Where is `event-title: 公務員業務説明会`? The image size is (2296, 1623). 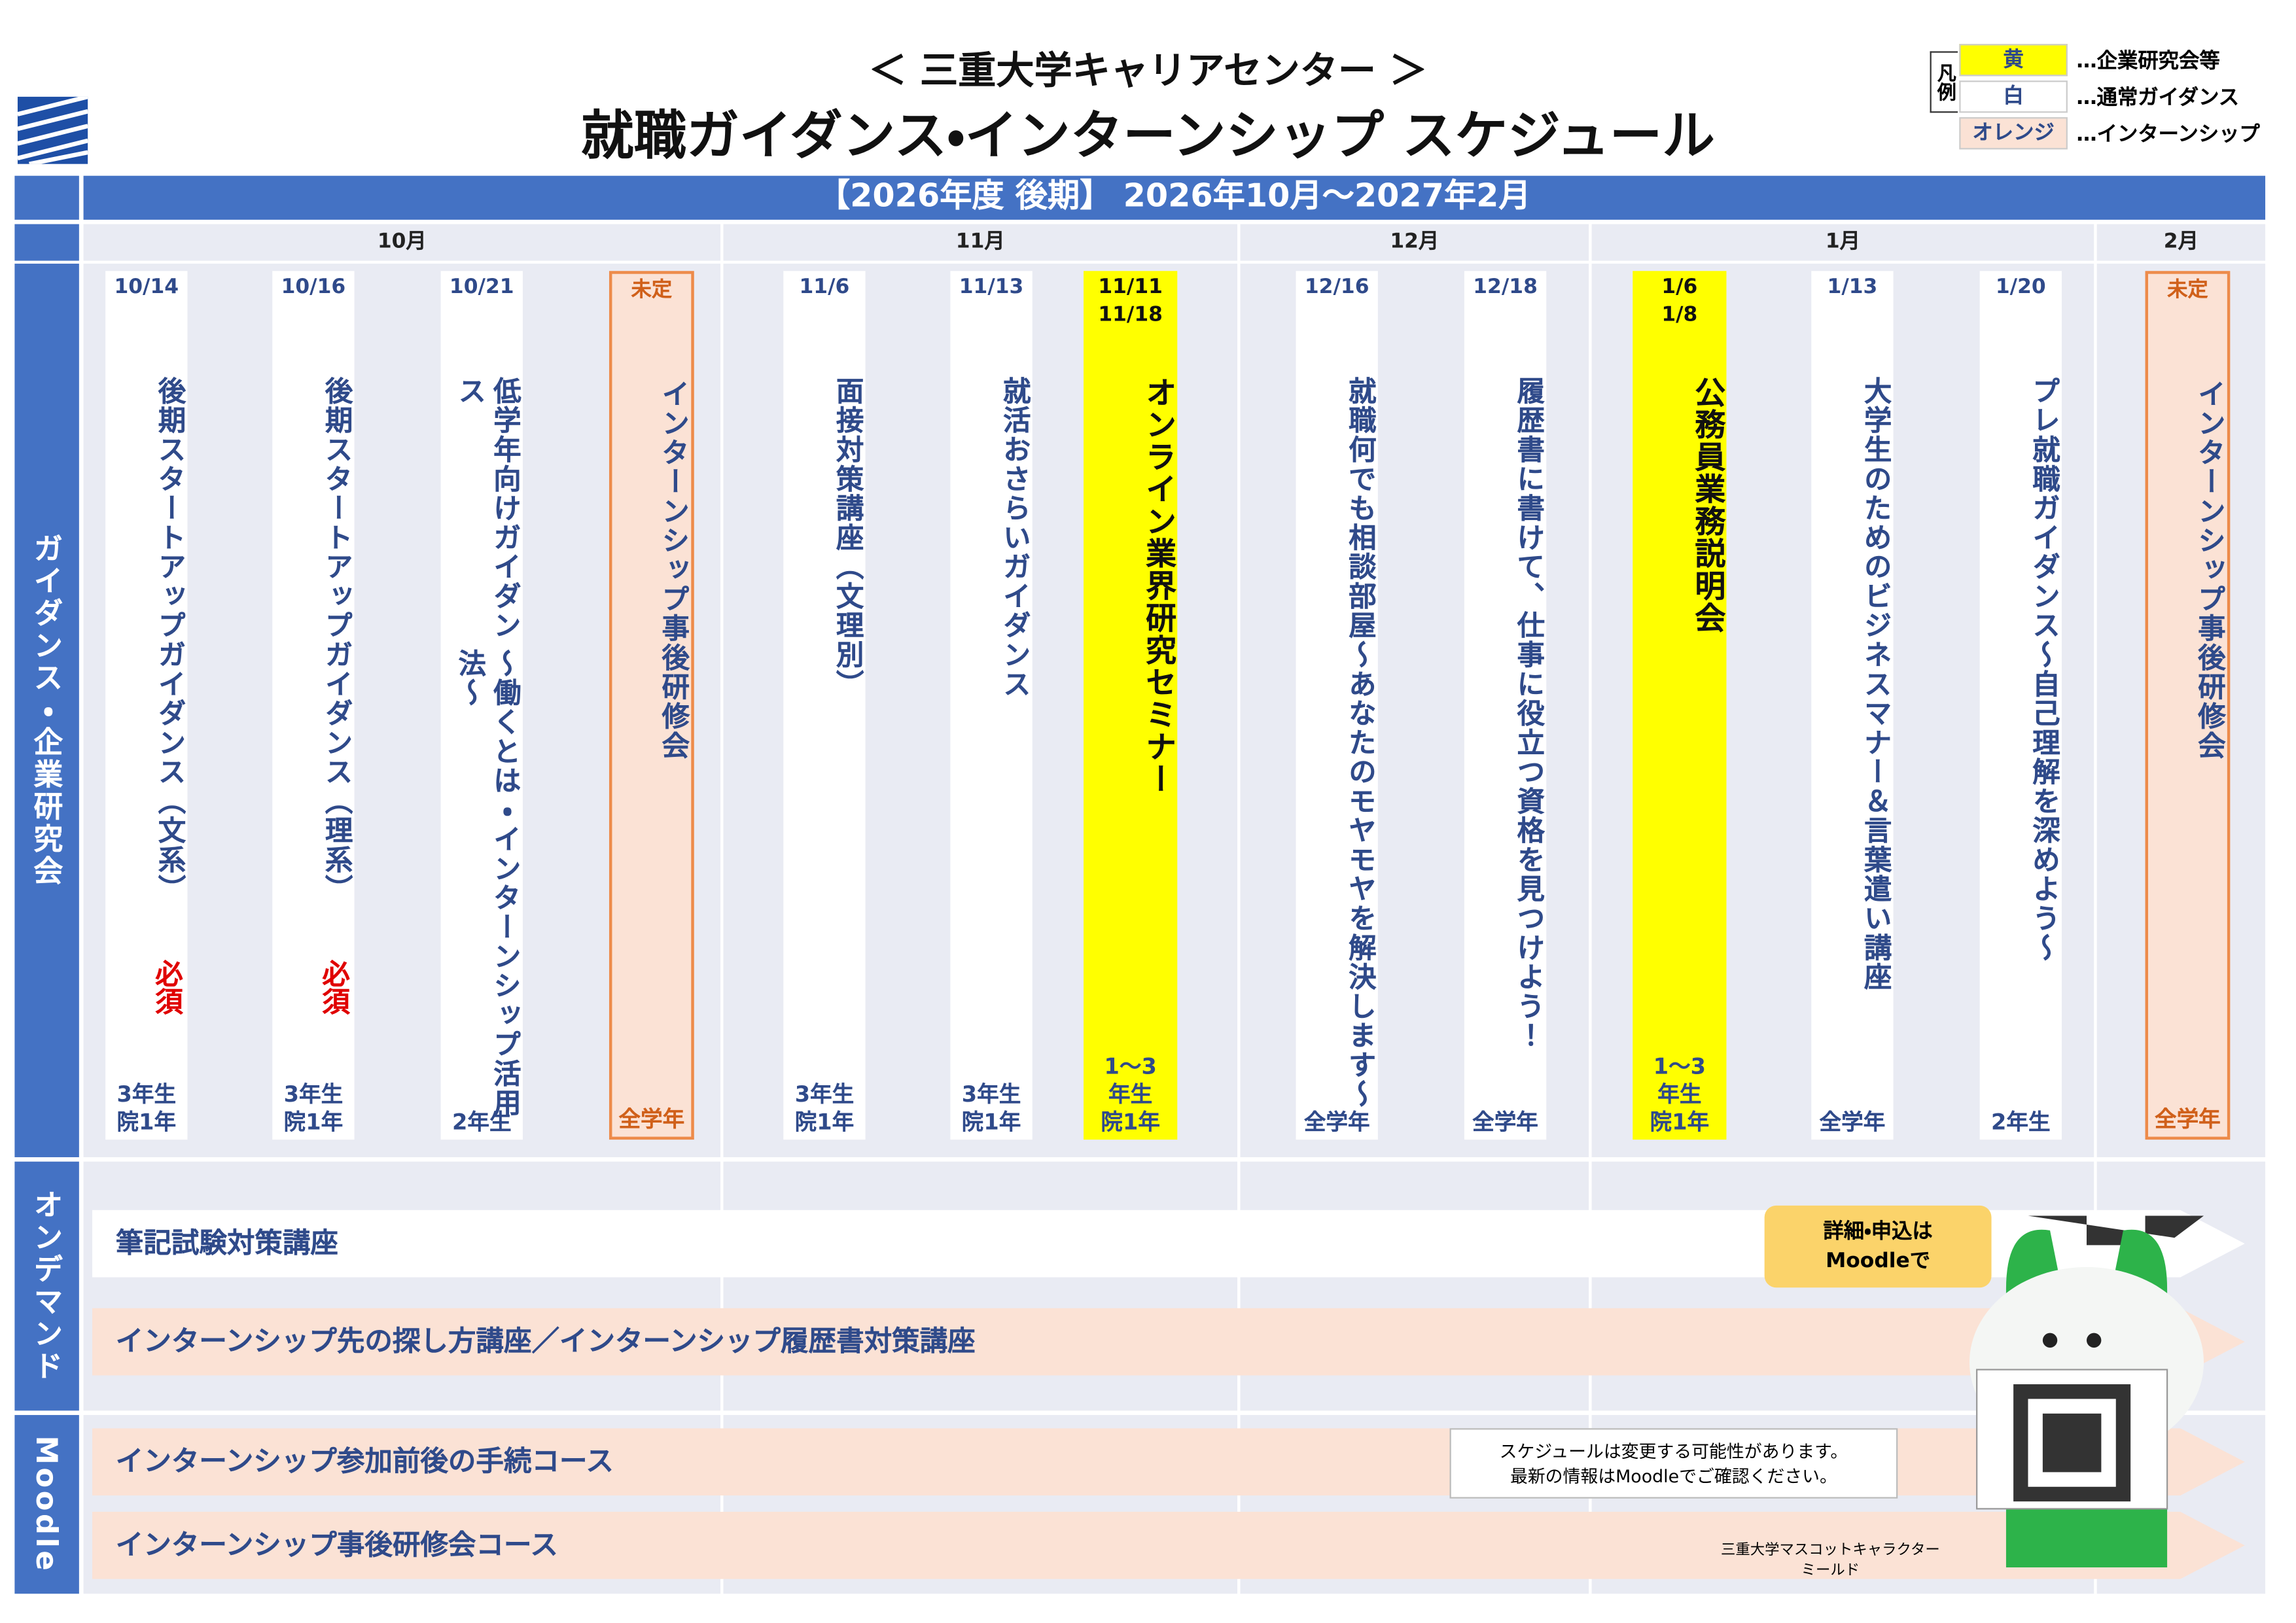
event-title: 公務員業務説明会 is located at coordinates (1680, 506).